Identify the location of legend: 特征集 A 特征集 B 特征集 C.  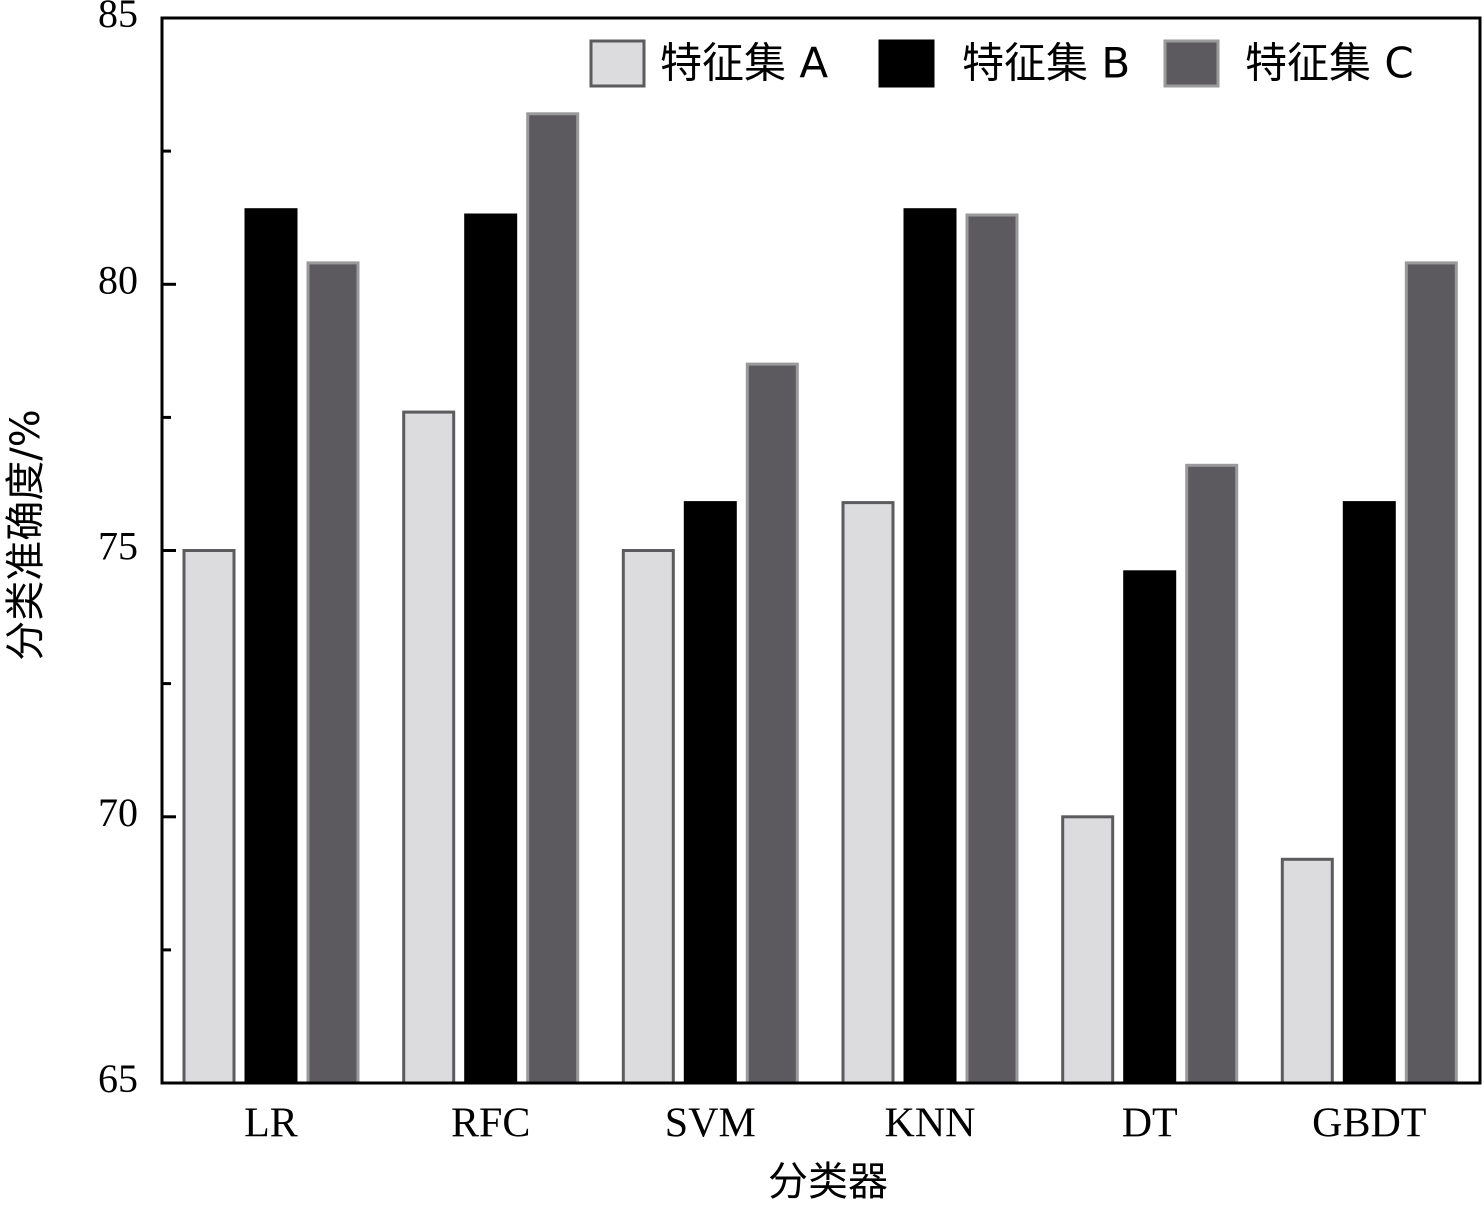
(1001, 63).